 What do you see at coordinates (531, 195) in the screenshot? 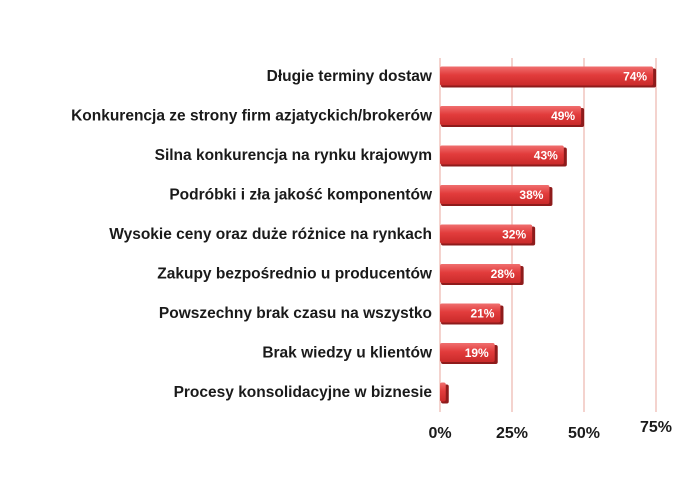
I see `data-label: 38%` at bounding box center [531, 195].